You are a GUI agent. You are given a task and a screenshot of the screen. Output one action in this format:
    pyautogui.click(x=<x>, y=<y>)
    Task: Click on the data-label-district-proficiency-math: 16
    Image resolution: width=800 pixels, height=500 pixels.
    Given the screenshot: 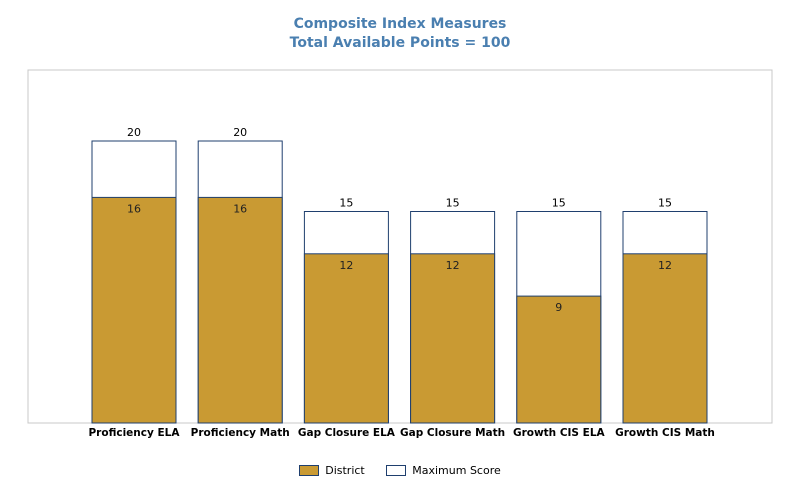 What is the action you would take?
    pyautogui.click(x=240, y=208)
    